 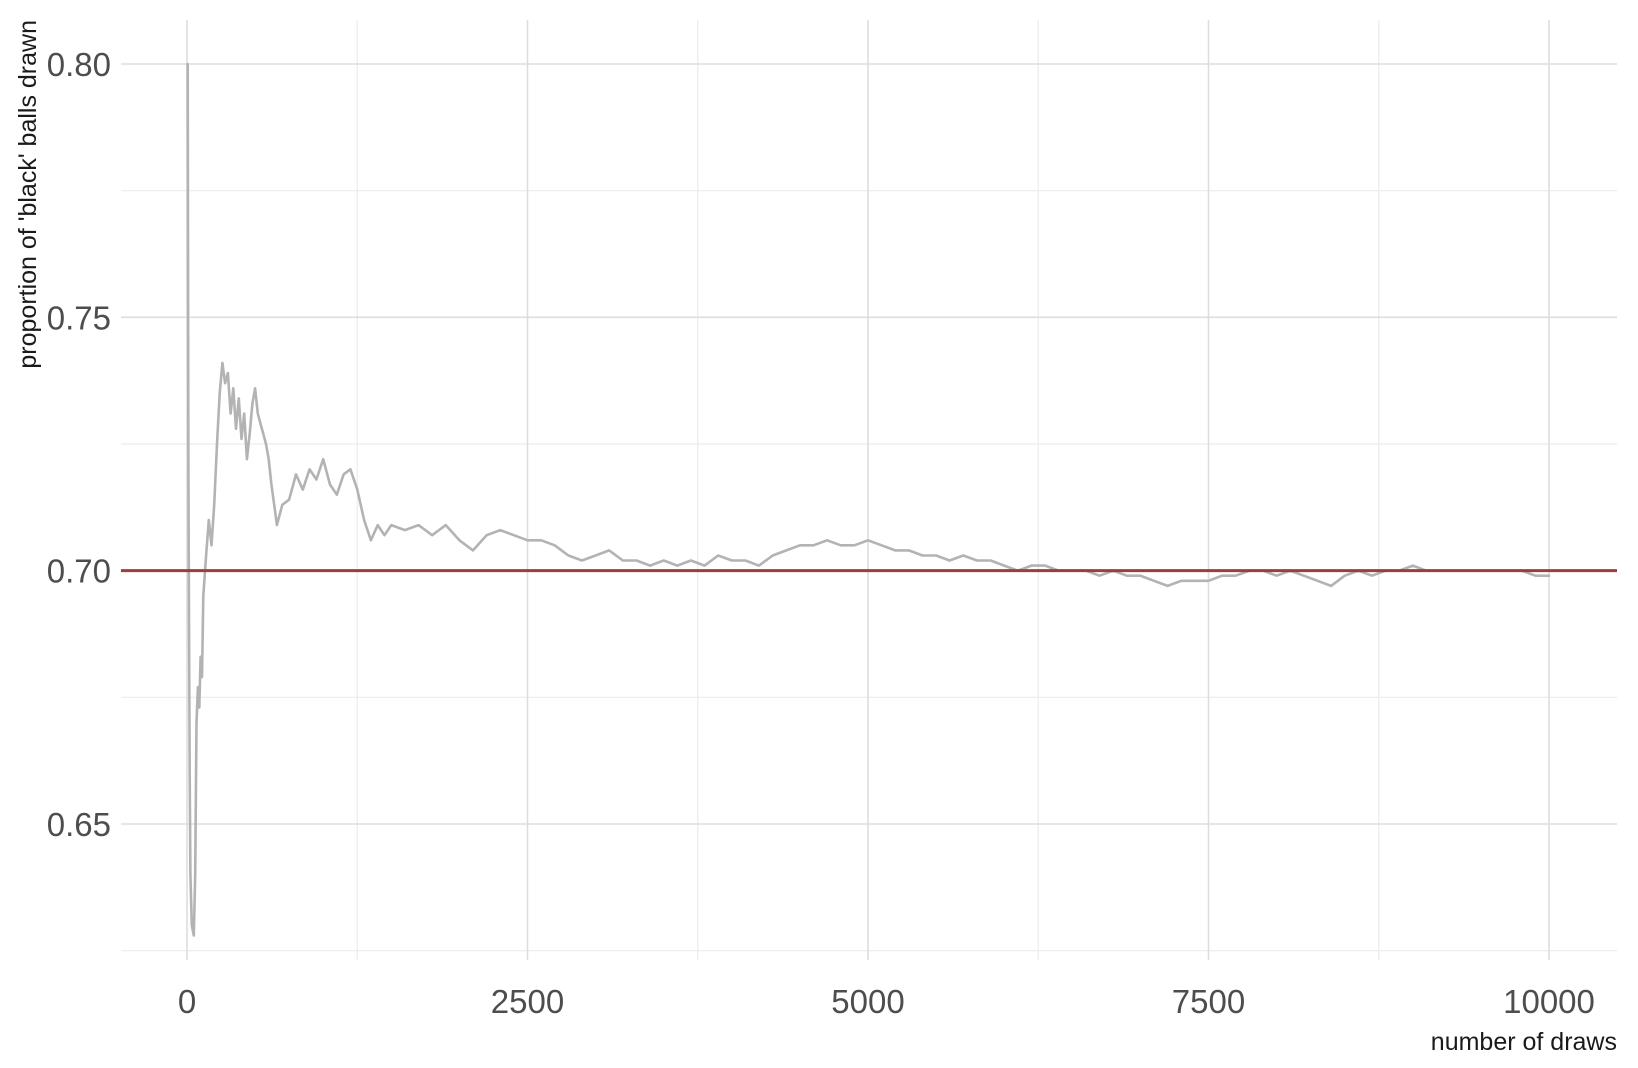 I want to click on y-tick-label: 0.70, so click(x=79, y=571).